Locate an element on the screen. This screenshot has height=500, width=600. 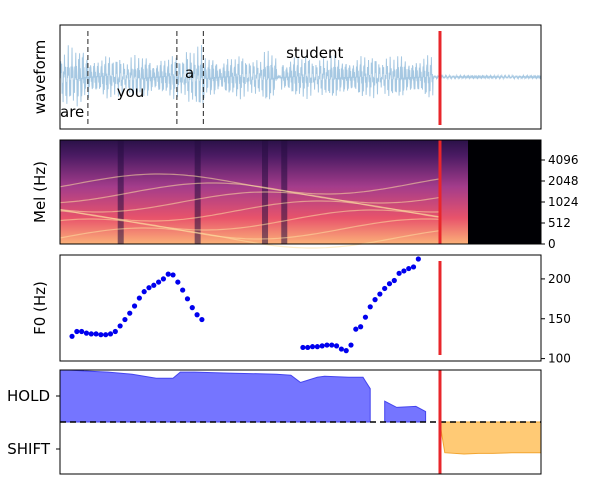
word-boundaries is located at coordinates (145, 79).